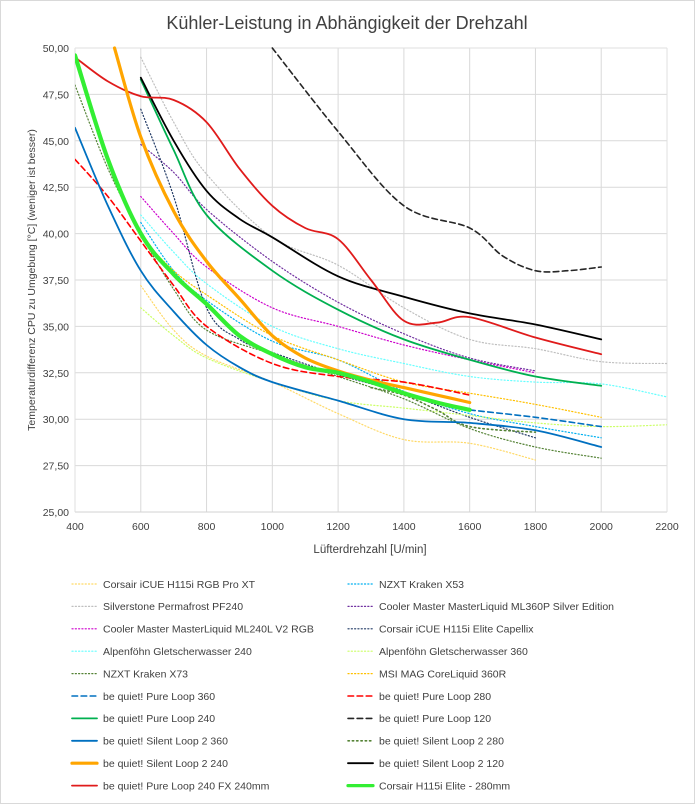 This screenshot has height=804, width=695. What do you see at coordinates (165, 764) in the screenshot?
I see `legend-label: be quiet! Silent Loop 2 240` at bounding box center [165, 764].